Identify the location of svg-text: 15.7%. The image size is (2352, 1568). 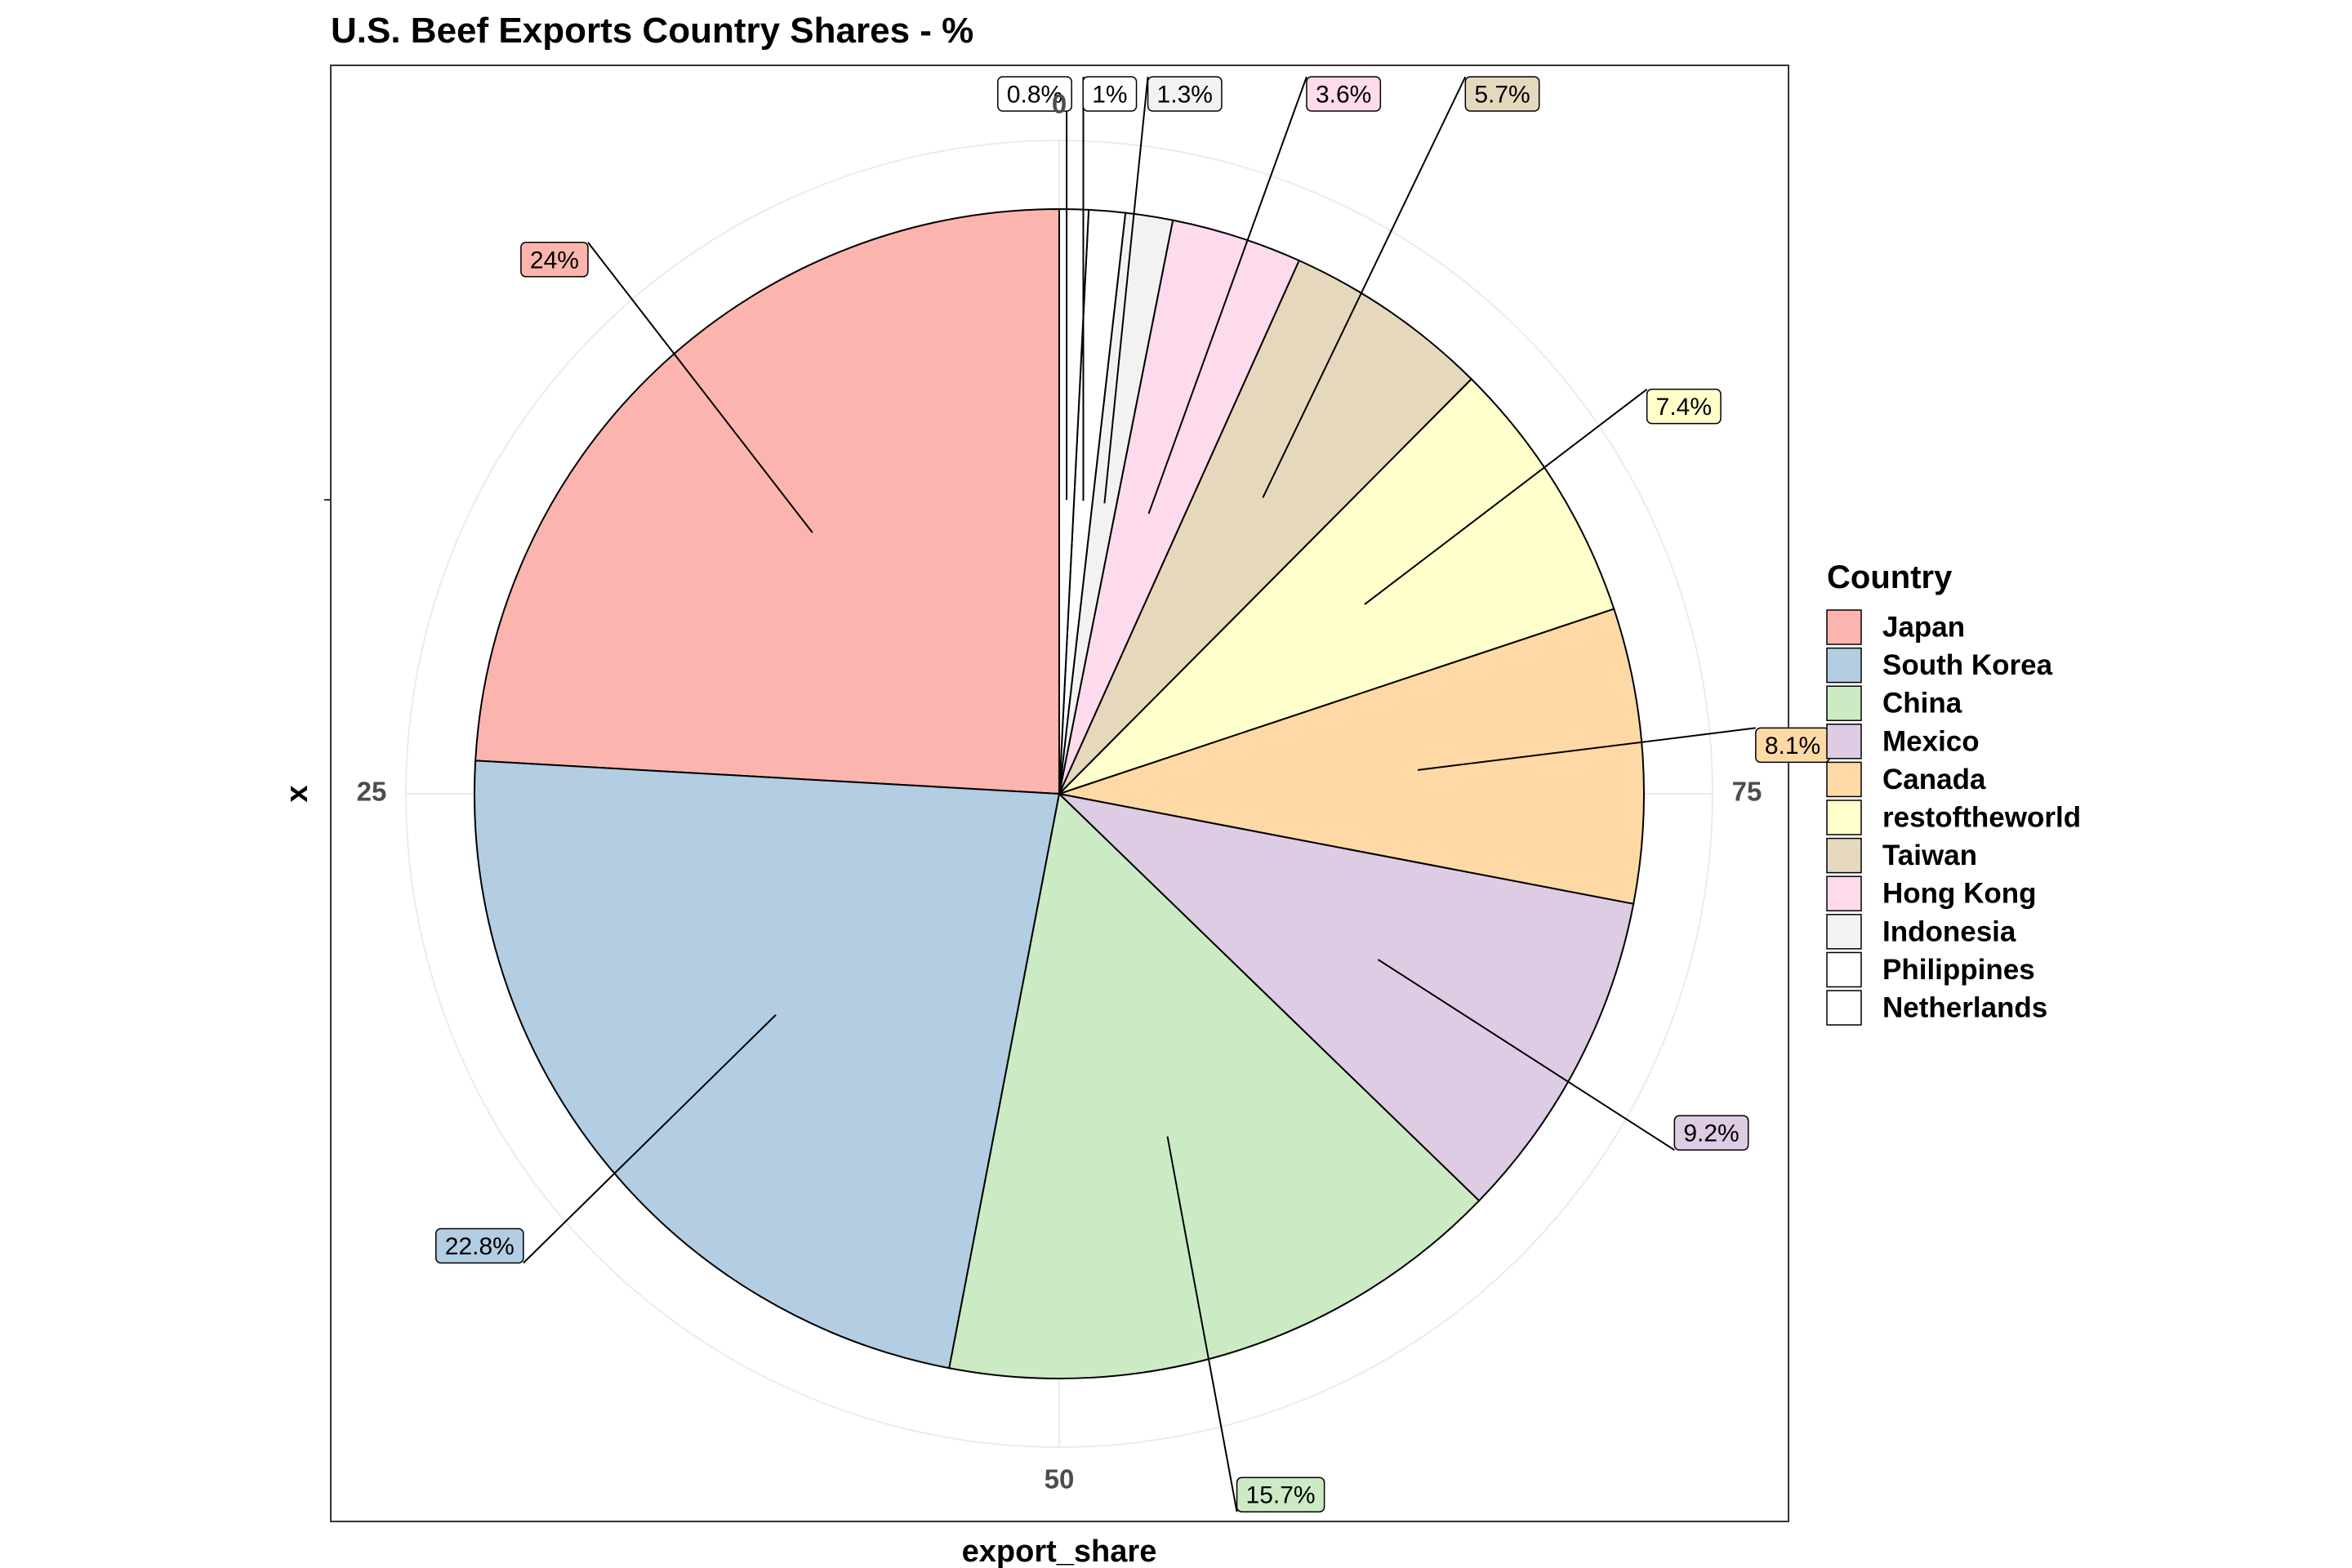
(1281, 1495).